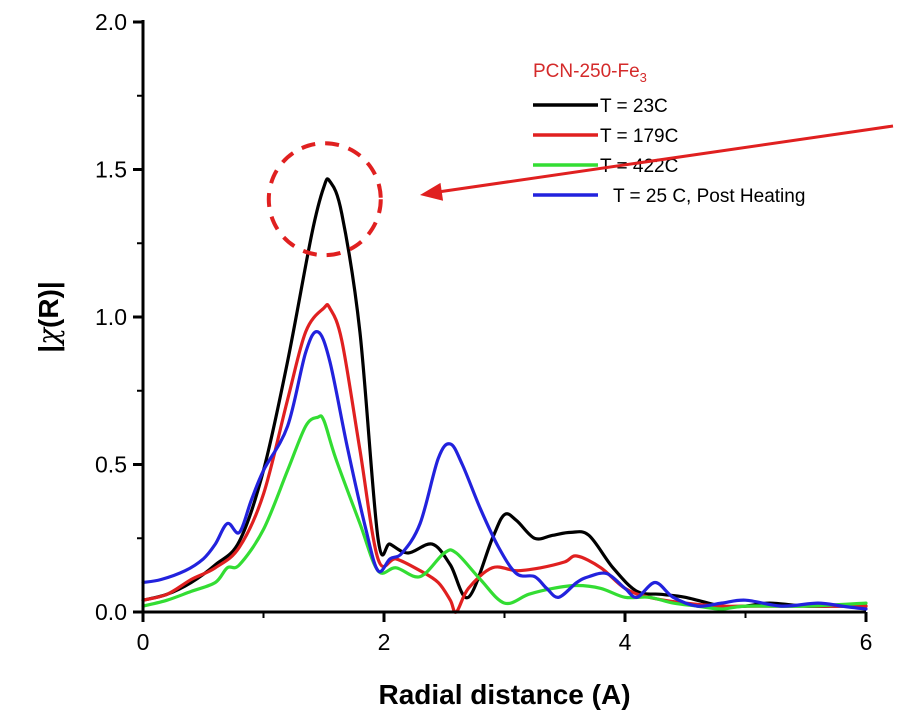 The width and height of the screenshot is (897, 725). What do you see at coordinates (639, 136) in the screenshot?
I see `legend-label-2: T = 179C` at bounding box center [639, 136].